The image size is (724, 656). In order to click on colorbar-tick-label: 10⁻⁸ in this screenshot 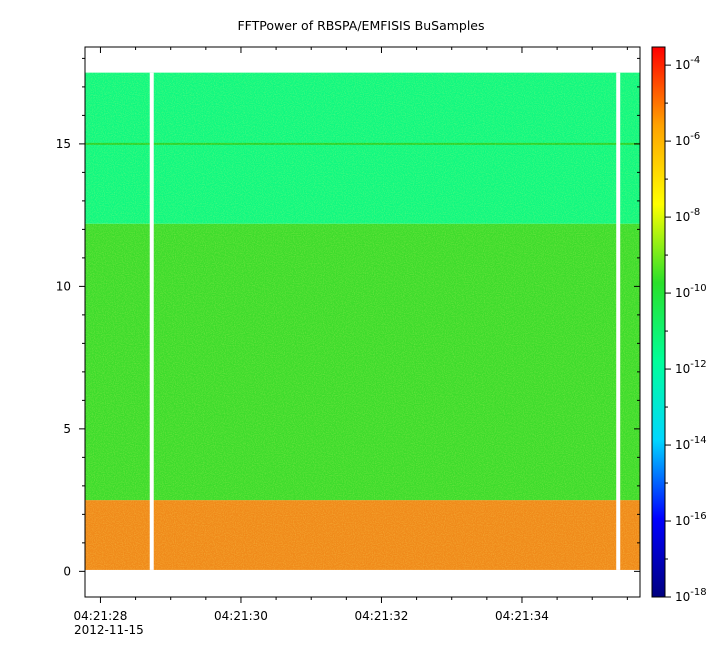, I will do `click(687, 215)`.